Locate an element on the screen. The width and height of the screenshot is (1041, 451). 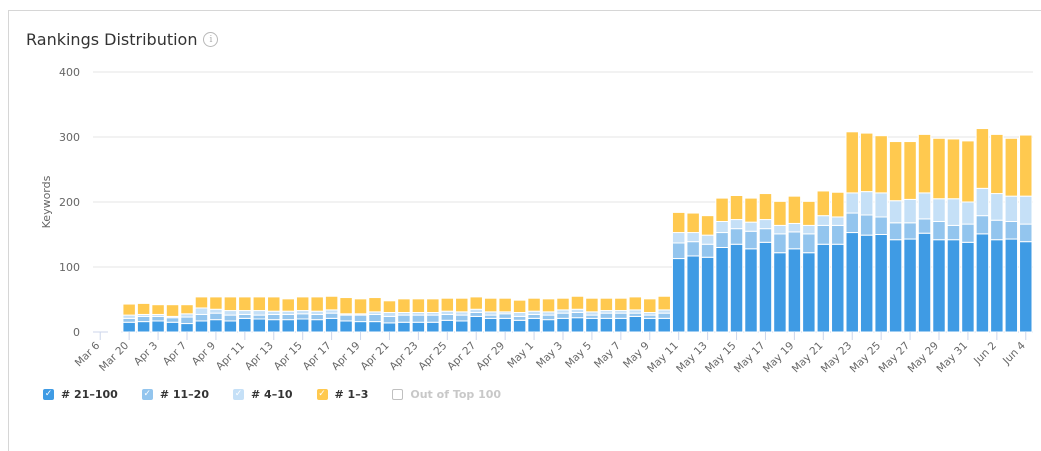
info-circle-icon: i is located at coordinates (211, 39).